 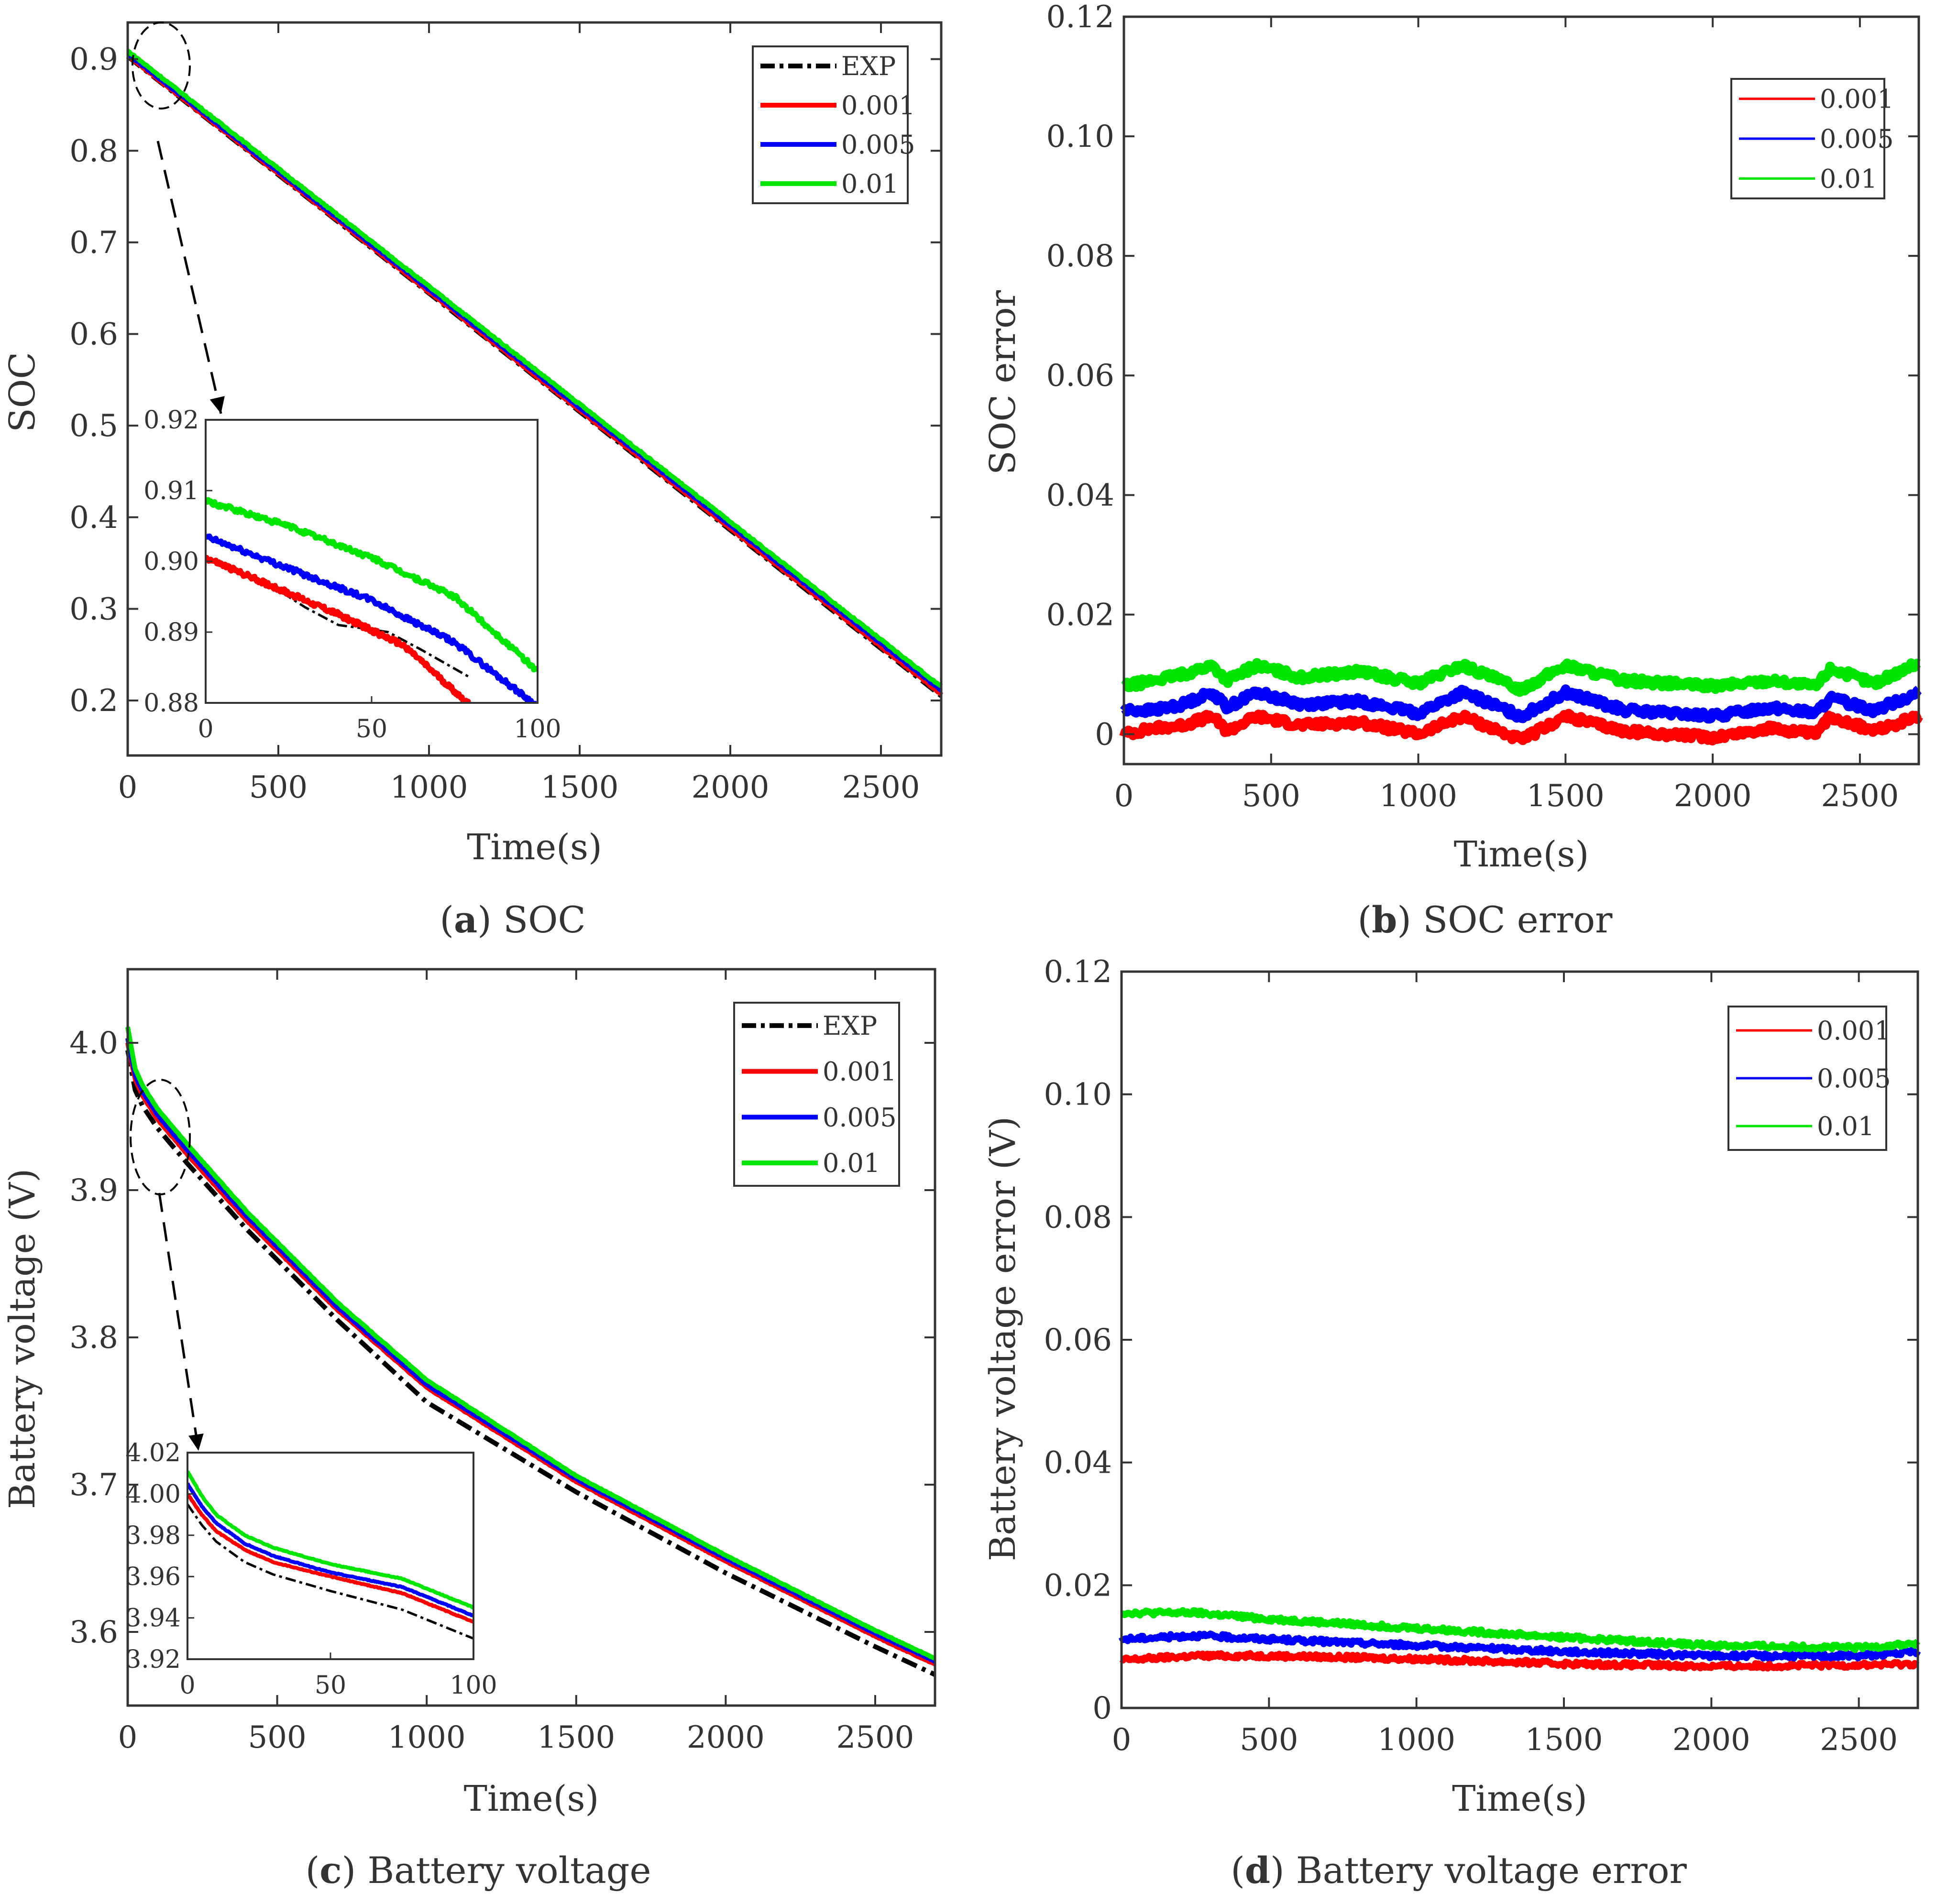 I want to click on inset-zoom: 0 50 100 0.88 0.89 0.90 0.91 0.92, so click(x=352, y=575).